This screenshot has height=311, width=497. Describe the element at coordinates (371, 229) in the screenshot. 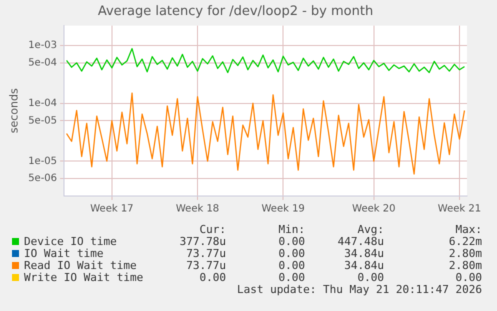

I see `text: Avg:` at that location.